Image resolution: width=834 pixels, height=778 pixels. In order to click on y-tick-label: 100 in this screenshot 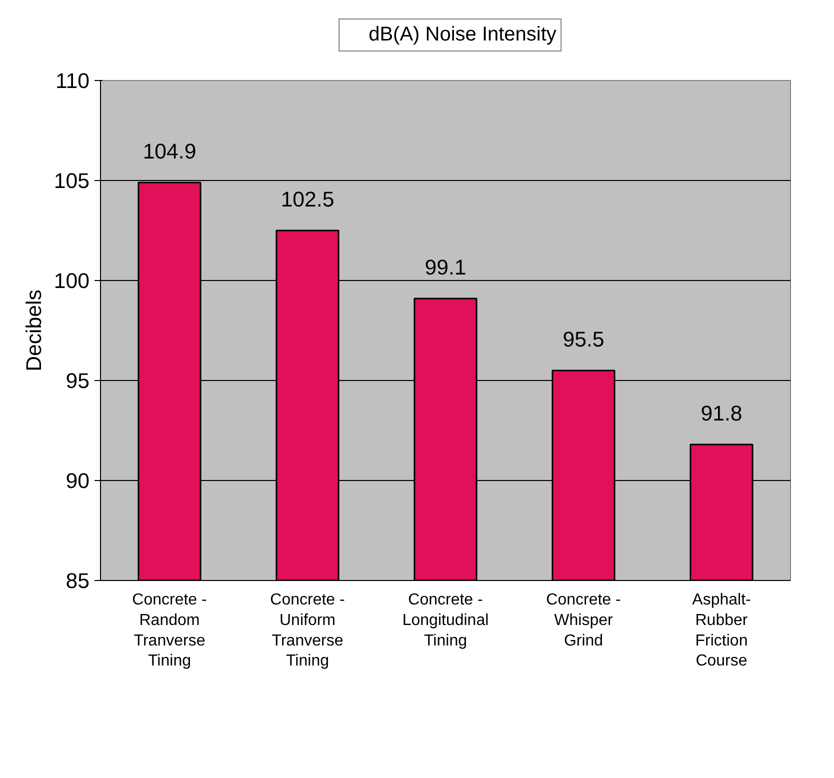, I will do `click(72, 281)`.